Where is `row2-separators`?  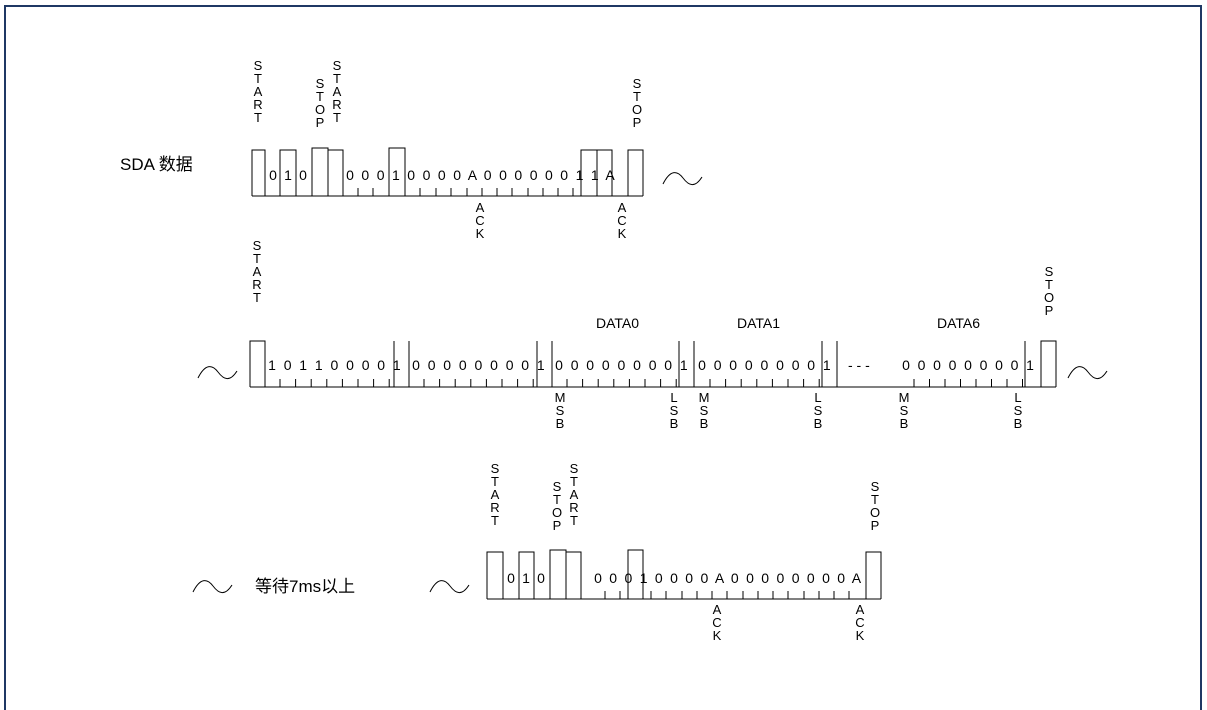 row2-separators is located at coordinates (717, 364).